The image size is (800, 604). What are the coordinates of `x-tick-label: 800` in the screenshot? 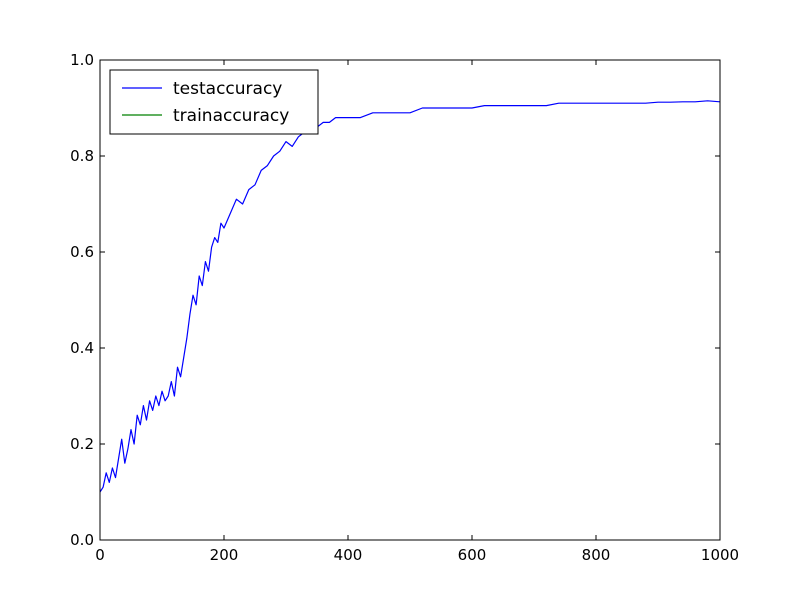 It's located at (596, 555).